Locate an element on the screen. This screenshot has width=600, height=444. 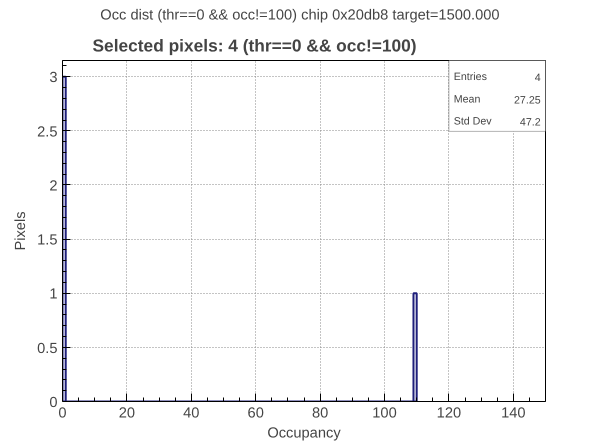
x-tick-label: 20 is located at coordinates (127, 414).